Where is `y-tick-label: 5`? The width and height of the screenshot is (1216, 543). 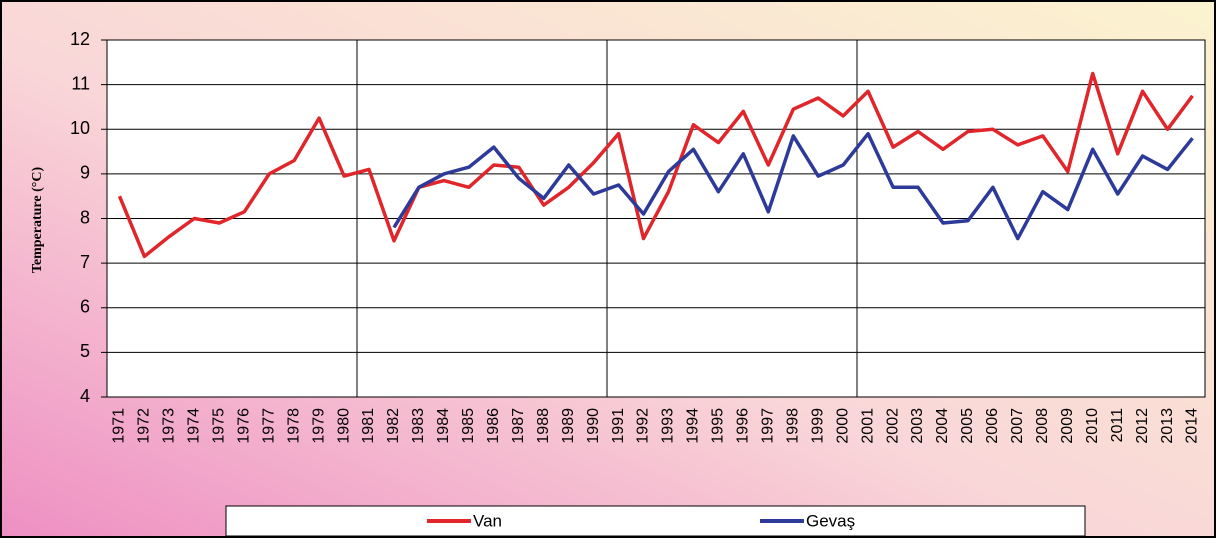 y-tick-label: 5 is located at coordinates (85, 351).